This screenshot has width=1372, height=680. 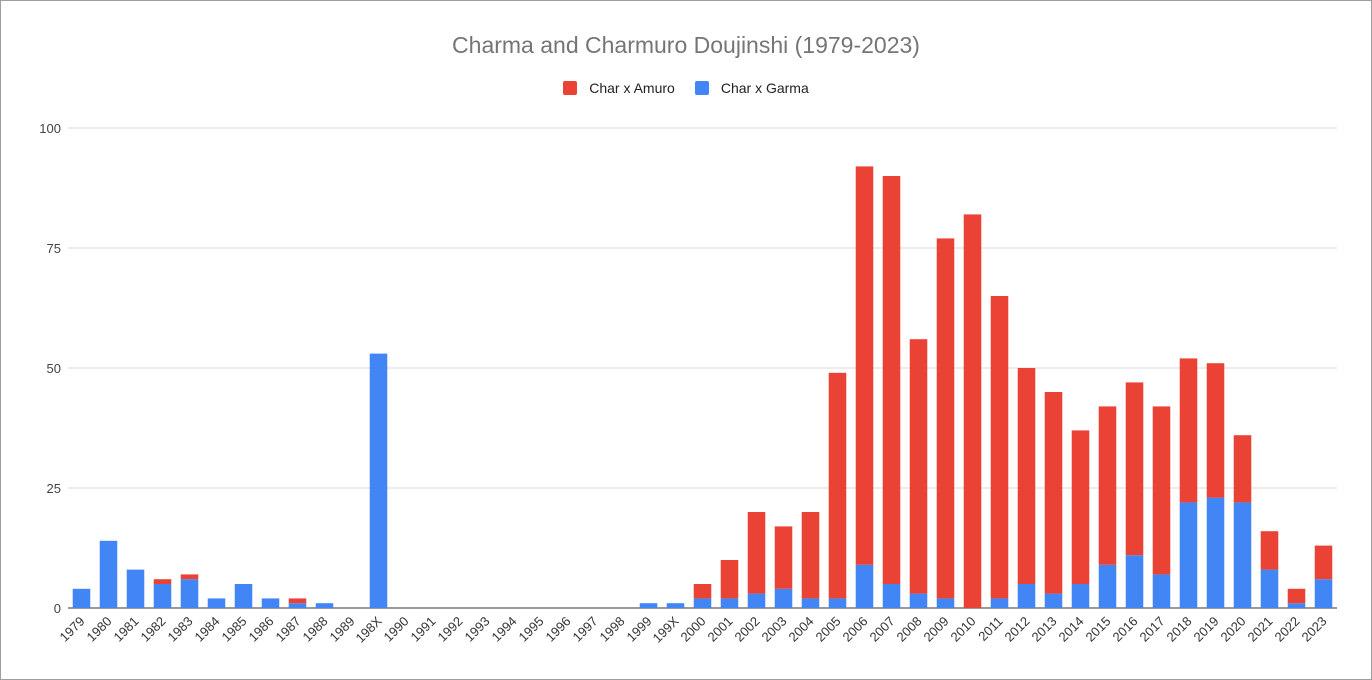 I want to click on x-tick-label: 1990, so click(x=396, y=629).